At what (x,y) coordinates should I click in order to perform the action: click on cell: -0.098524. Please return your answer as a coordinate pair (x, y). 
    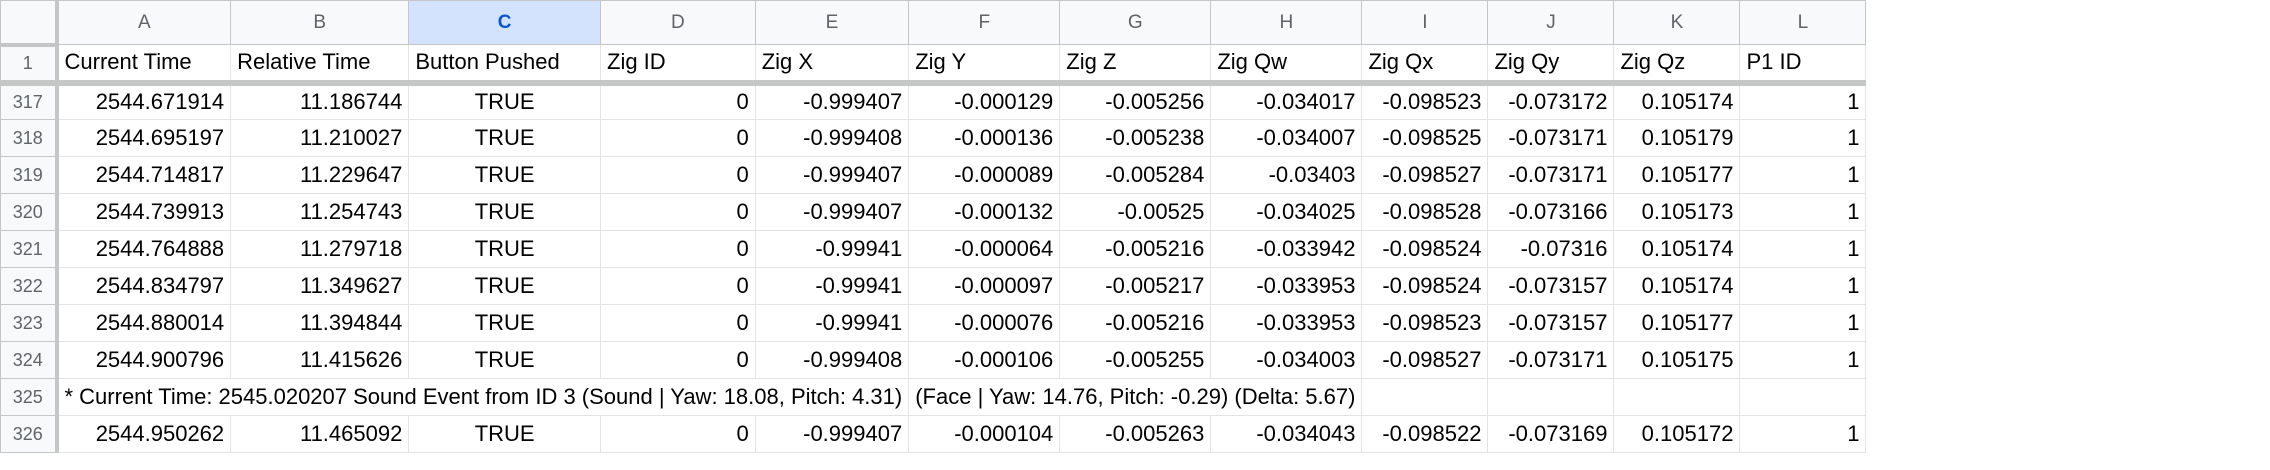
    Looking at the image, I should click on (1425, 249).